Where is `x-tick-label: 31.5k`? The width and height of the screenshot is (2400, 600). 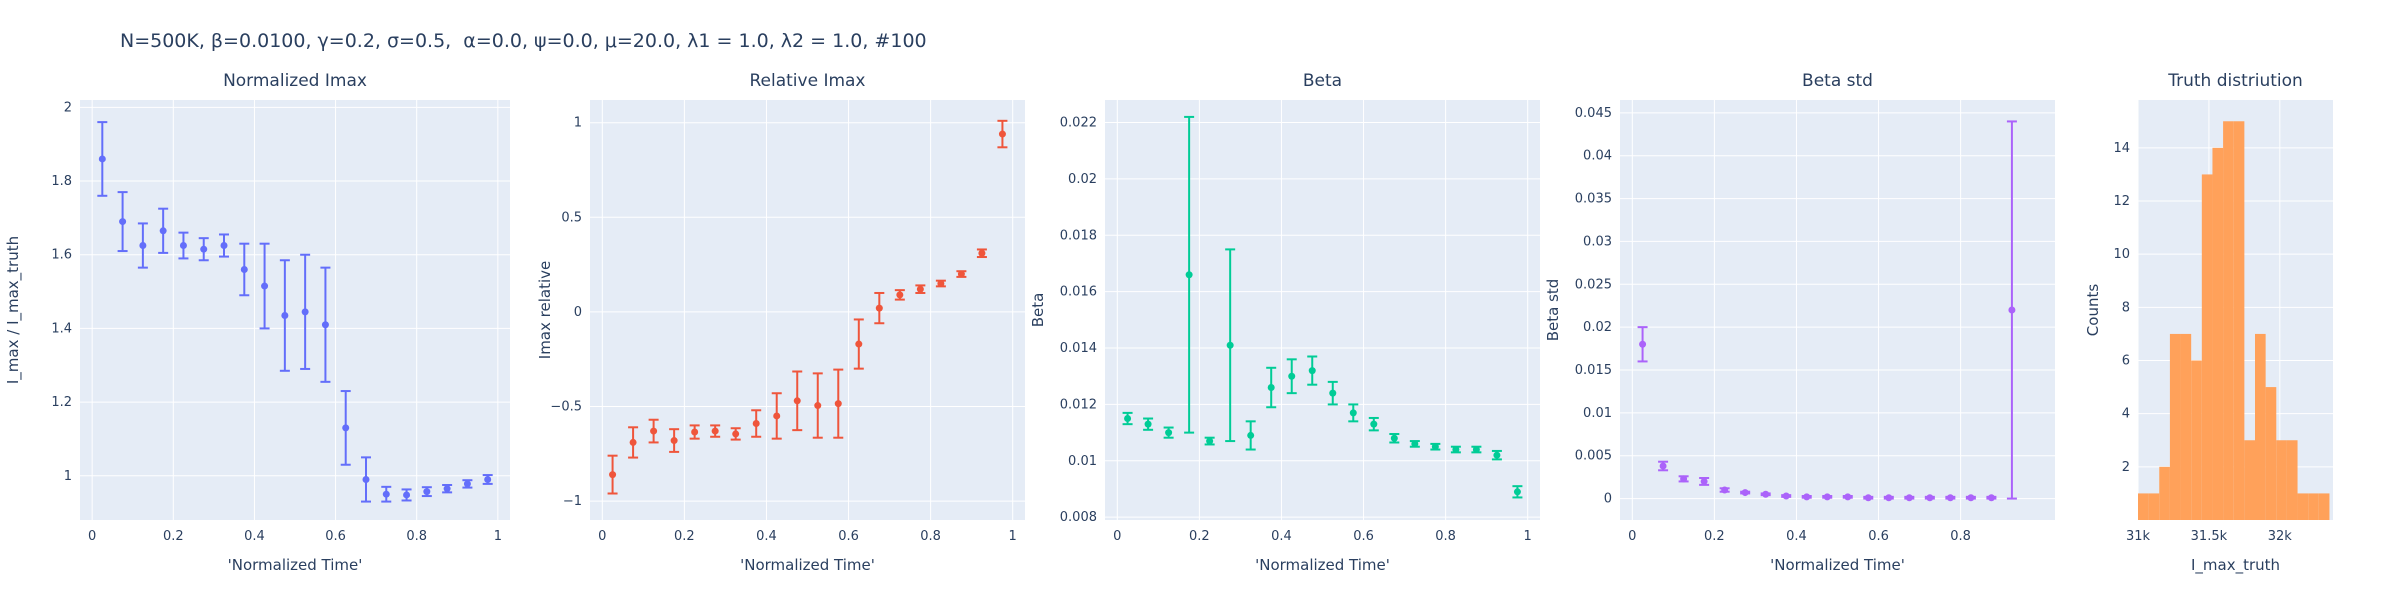 x-tick-label: 31.5k is located at coordinates (2209, 536).